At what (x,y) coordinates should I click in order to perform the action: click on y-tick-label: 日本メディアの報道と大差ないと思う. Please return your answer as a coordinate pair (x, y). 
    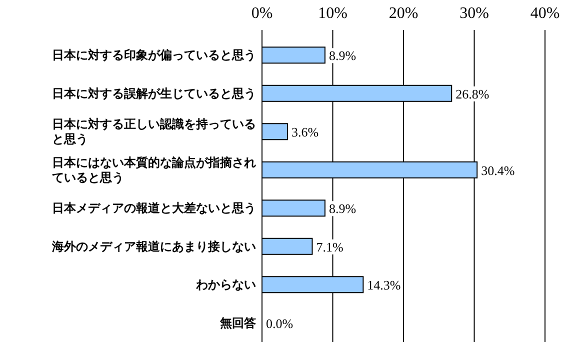
    Looking at the image, I should click on (154, 208).